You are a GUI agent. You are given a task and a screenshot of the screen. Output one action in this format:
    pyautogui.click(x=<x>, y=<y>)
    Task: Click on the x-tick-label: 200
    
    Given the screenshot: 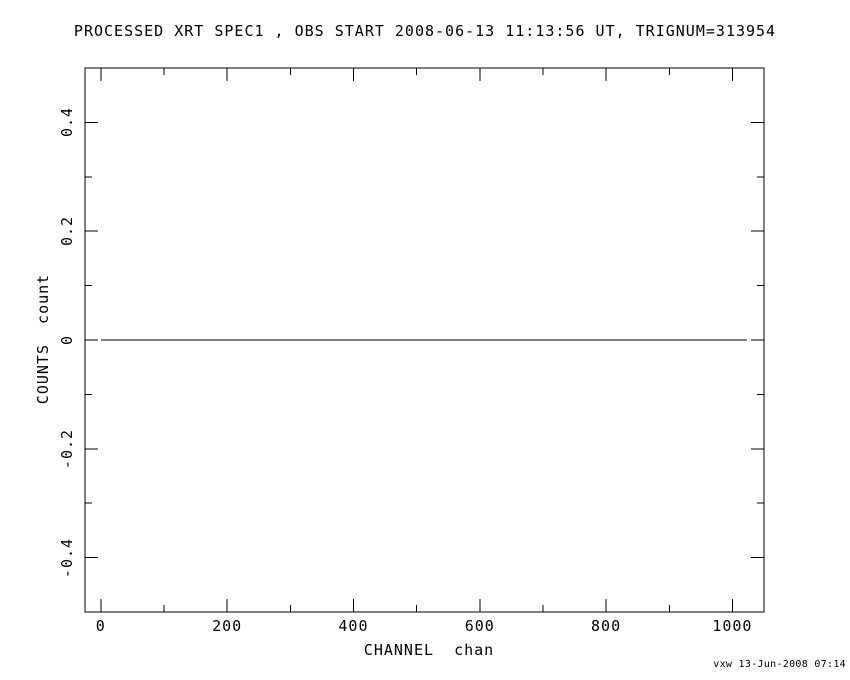 What is the action you would take?
    pyautogui.click(x=227, y=626)
    